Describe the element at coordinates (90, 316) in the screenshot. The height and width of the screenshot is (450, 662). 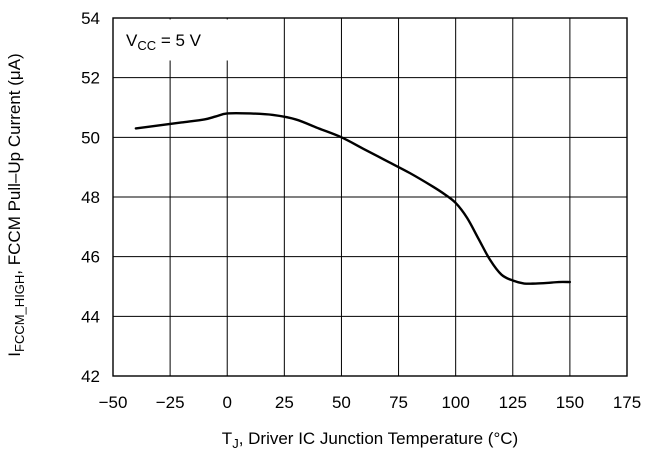
I see `y-tick-label: 44` at that location.